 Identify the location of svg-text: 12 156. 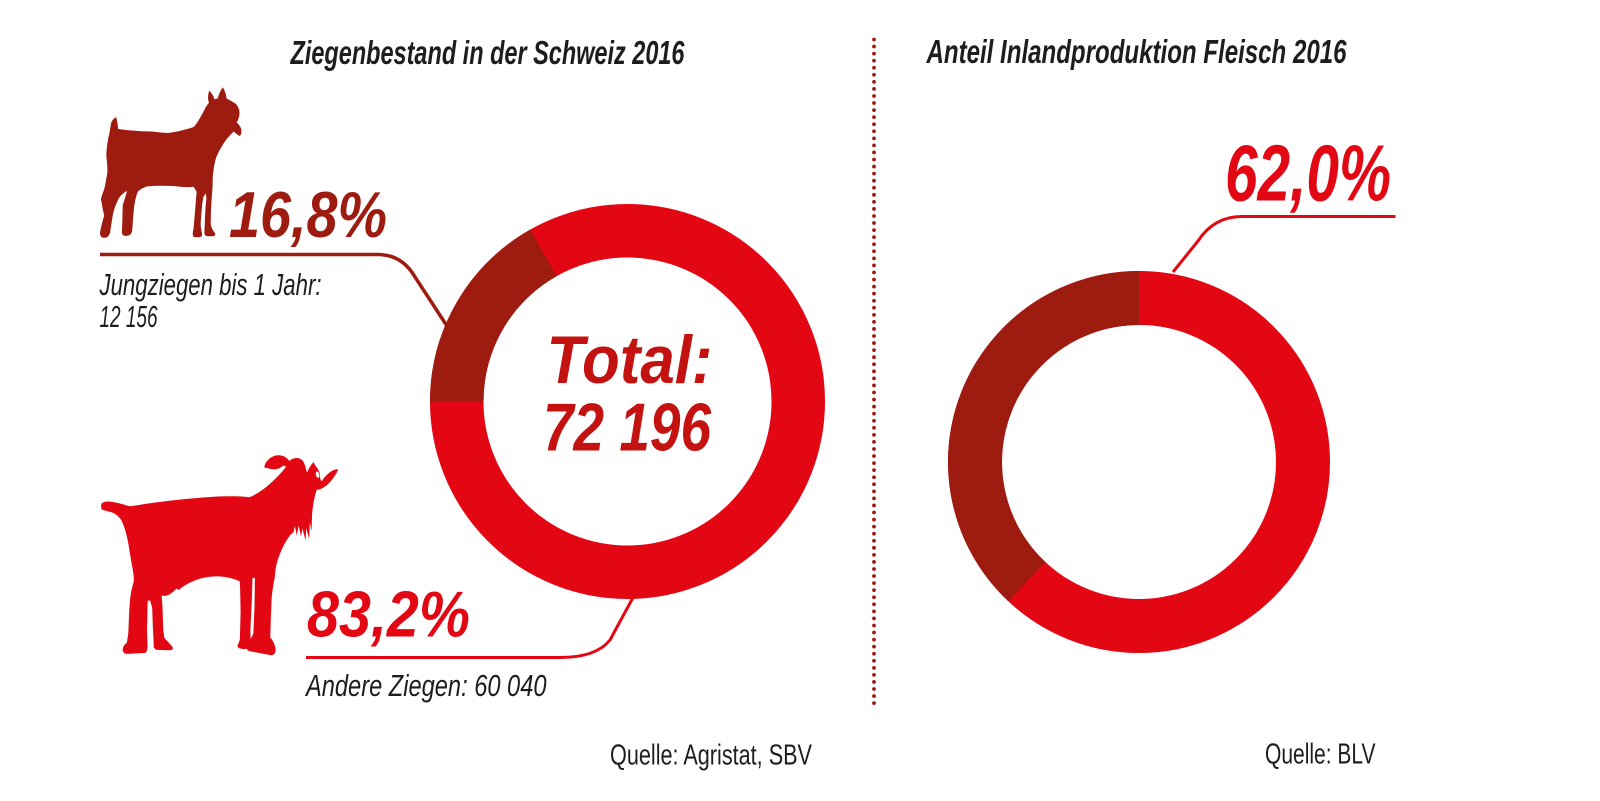
(129, 316).